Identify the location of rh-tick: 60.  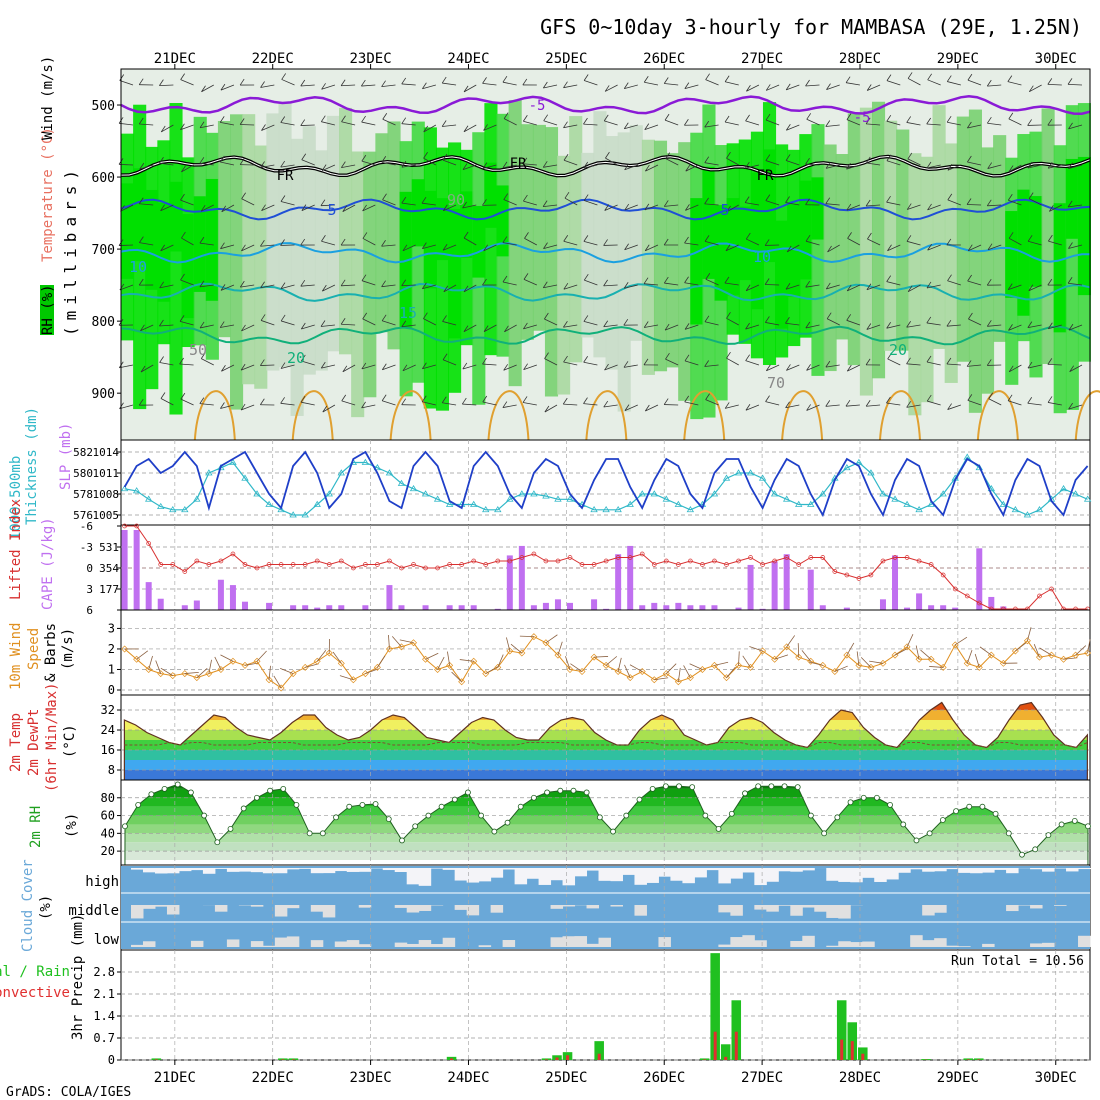
(108, 816).